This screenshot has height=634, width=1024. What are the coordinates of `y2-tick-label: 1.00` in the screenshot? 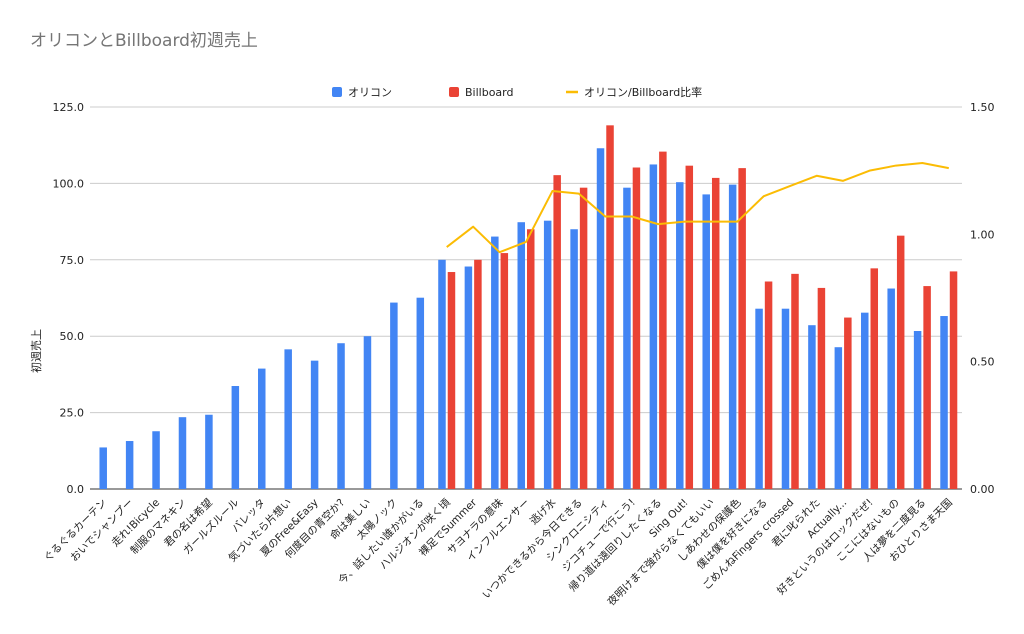 It's located at (982, 234).